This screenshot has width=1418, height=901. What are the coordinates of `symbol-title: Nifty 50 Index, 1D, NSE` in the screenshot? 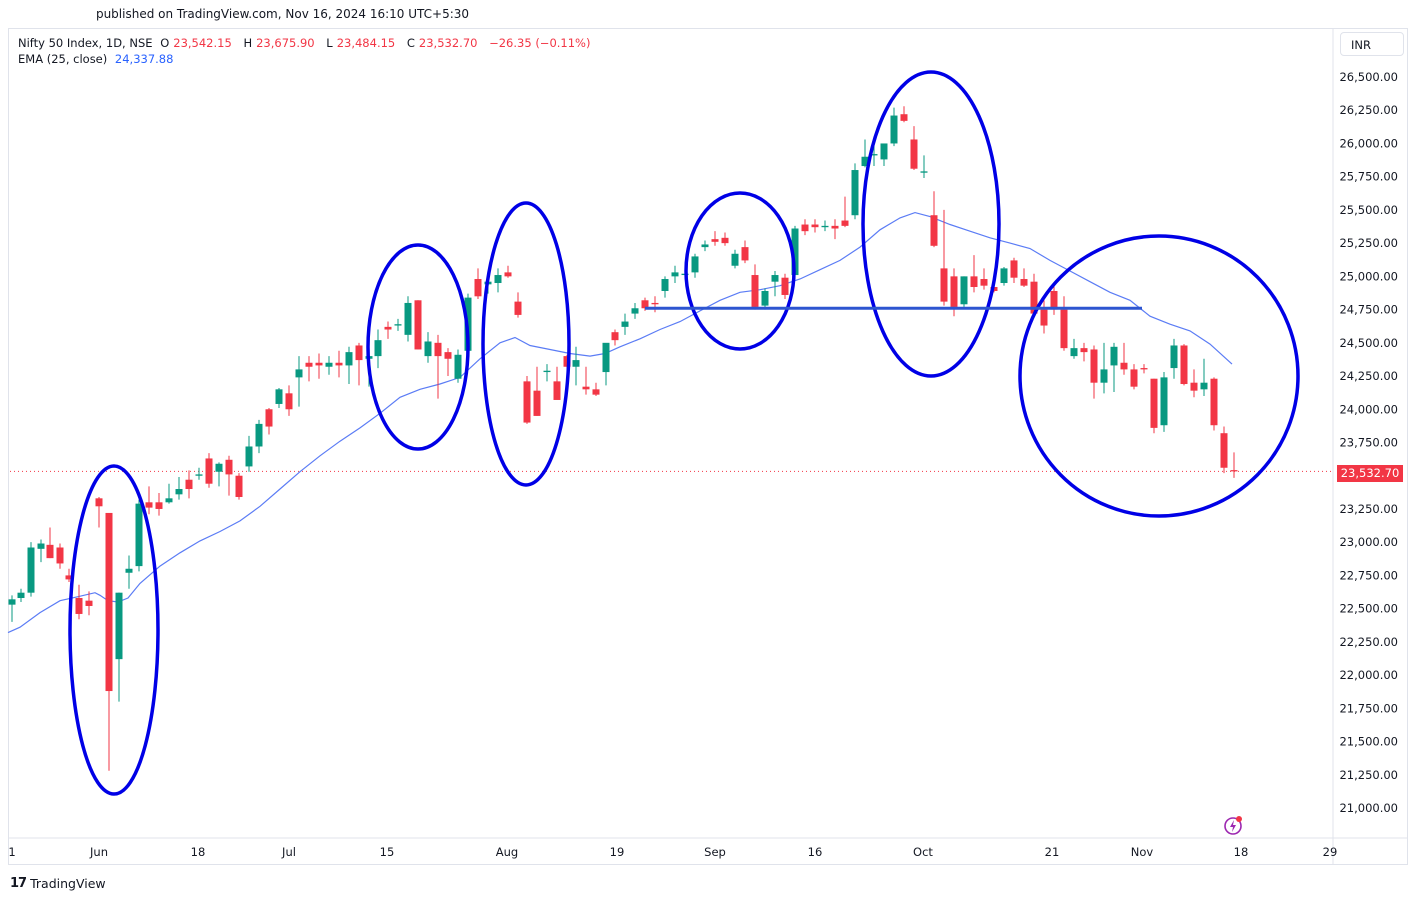 It's located at (85, 43).